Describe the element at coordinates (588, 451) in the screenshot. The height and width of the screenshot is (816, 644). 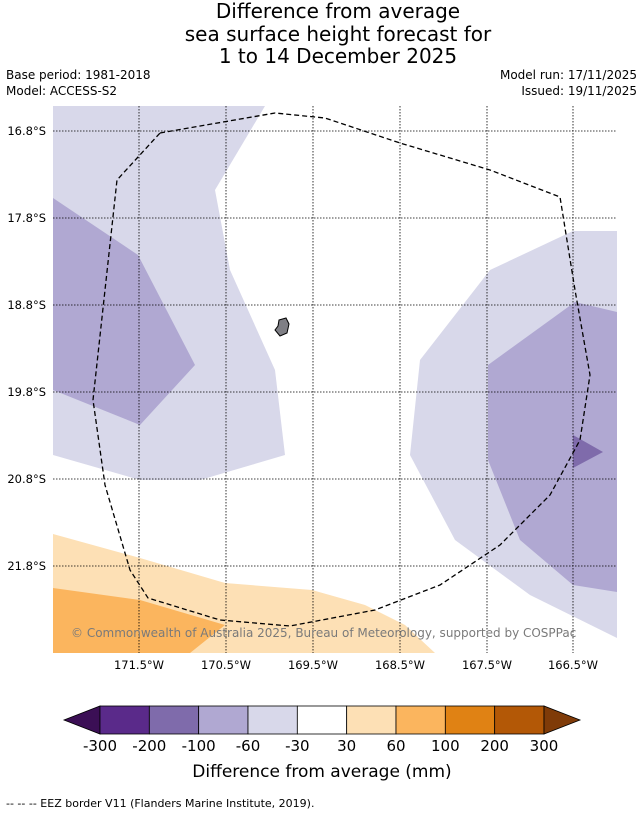
I see `anomaly-region-east-dark` at that location.